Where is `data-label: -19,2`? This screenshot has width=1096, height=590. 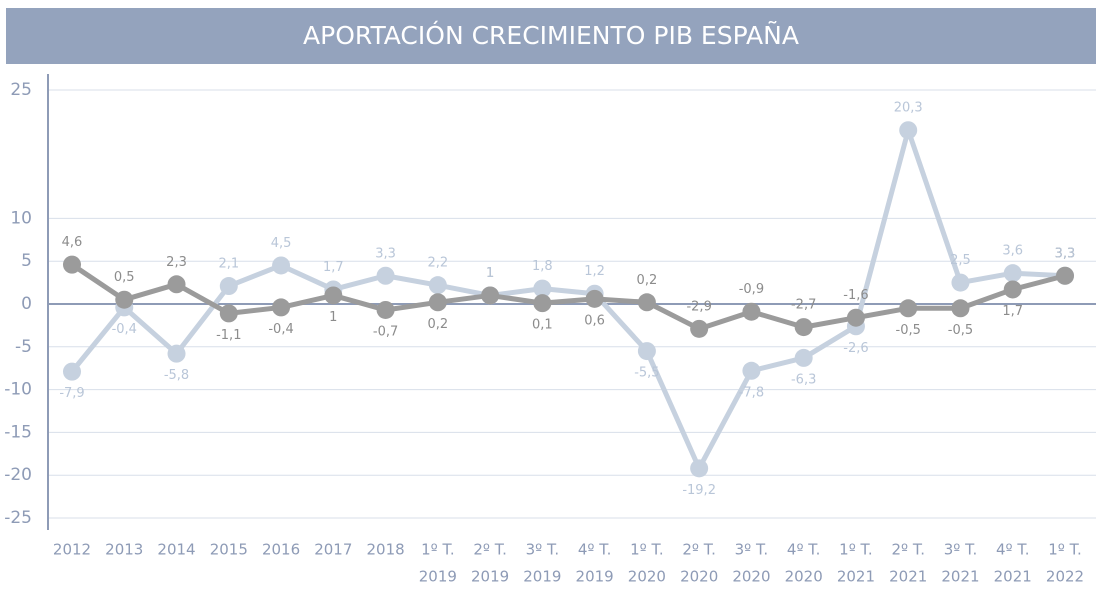
data-label: -19,2 is located at coordinates (699, 490).